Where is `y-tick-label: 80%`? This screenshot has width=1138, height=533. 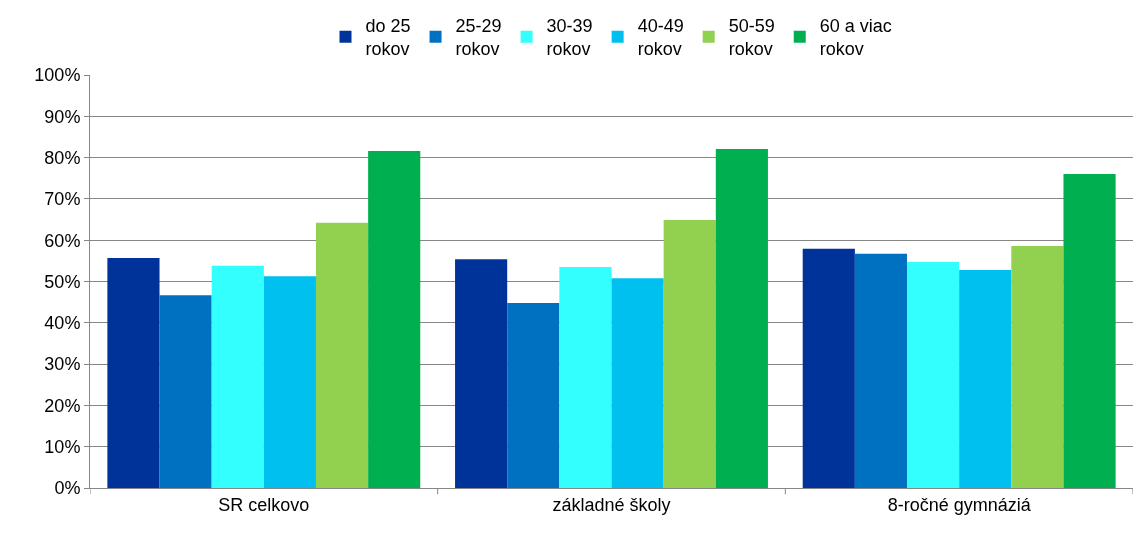 y-tick-label: 80% is located at coordinates (62, 157).